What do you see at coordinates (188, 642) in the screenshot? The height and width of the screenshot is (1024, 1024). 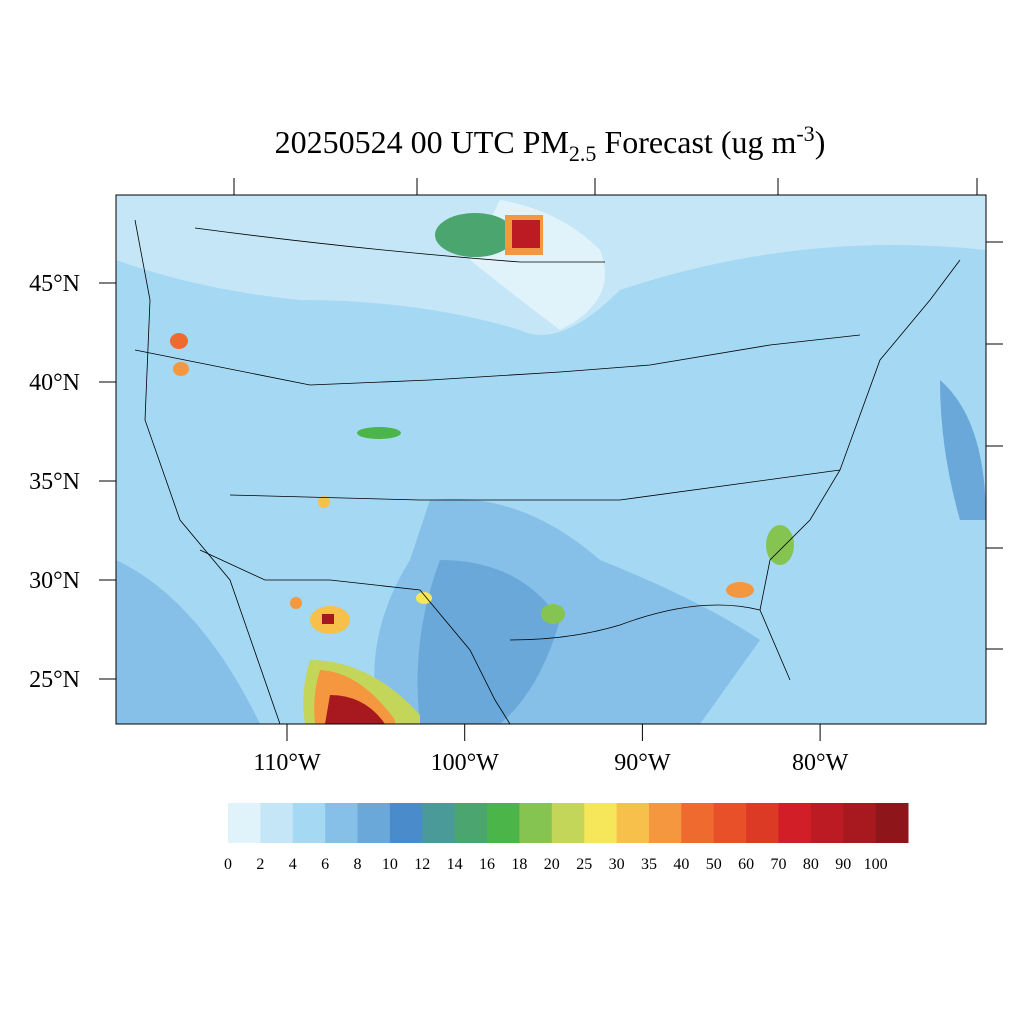 I see `field-mid` at bounding box center [188, 642].